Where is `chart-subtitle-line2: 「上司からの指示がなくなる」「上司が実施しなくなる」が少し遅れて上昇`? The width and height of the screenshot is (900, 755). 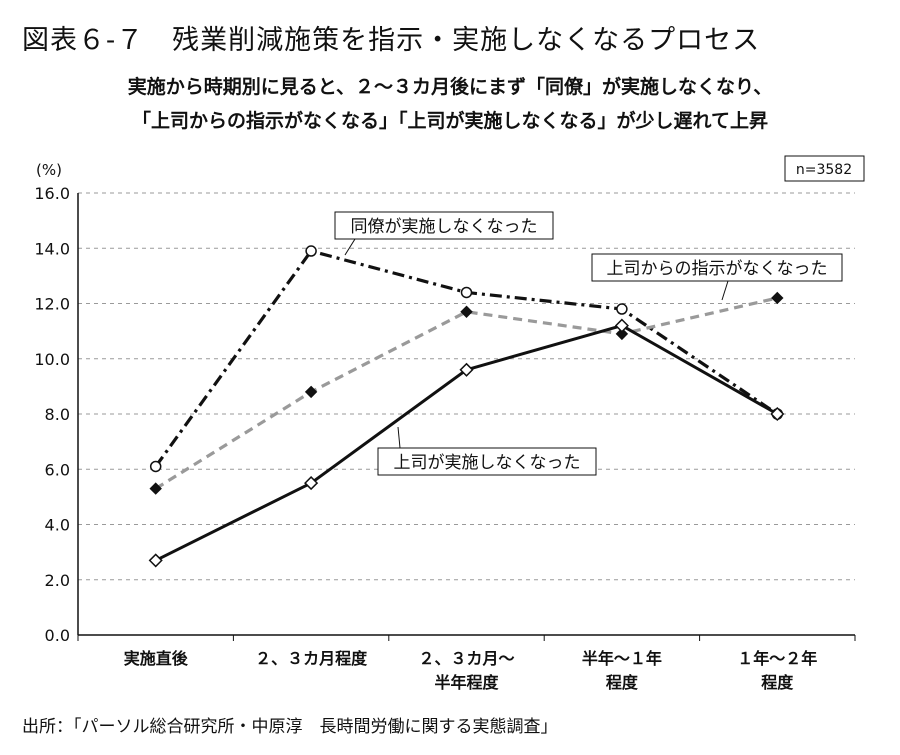
chart-subtitle-line2: 「上司からの指示がなくなる」「上司が実施しなくなる」が少し遅れて上昇 is located at coordinates (450, 121).